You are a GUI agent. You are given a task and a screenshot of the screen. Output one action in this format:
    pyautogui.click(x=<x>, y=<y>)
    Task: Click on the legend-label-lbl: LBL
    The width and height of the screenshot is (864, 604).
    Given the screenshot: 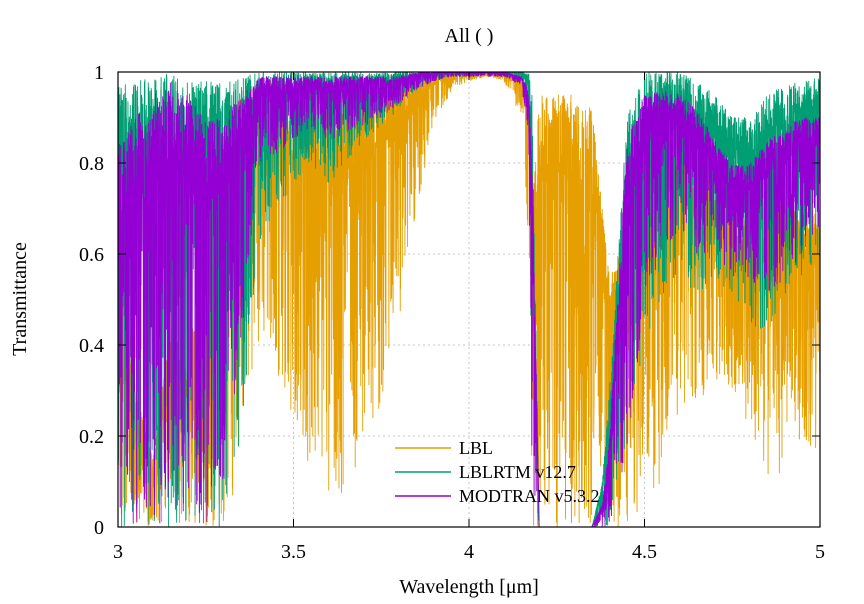 What is the action you would take?
    pyautogui.click(x=476, y=448)
    